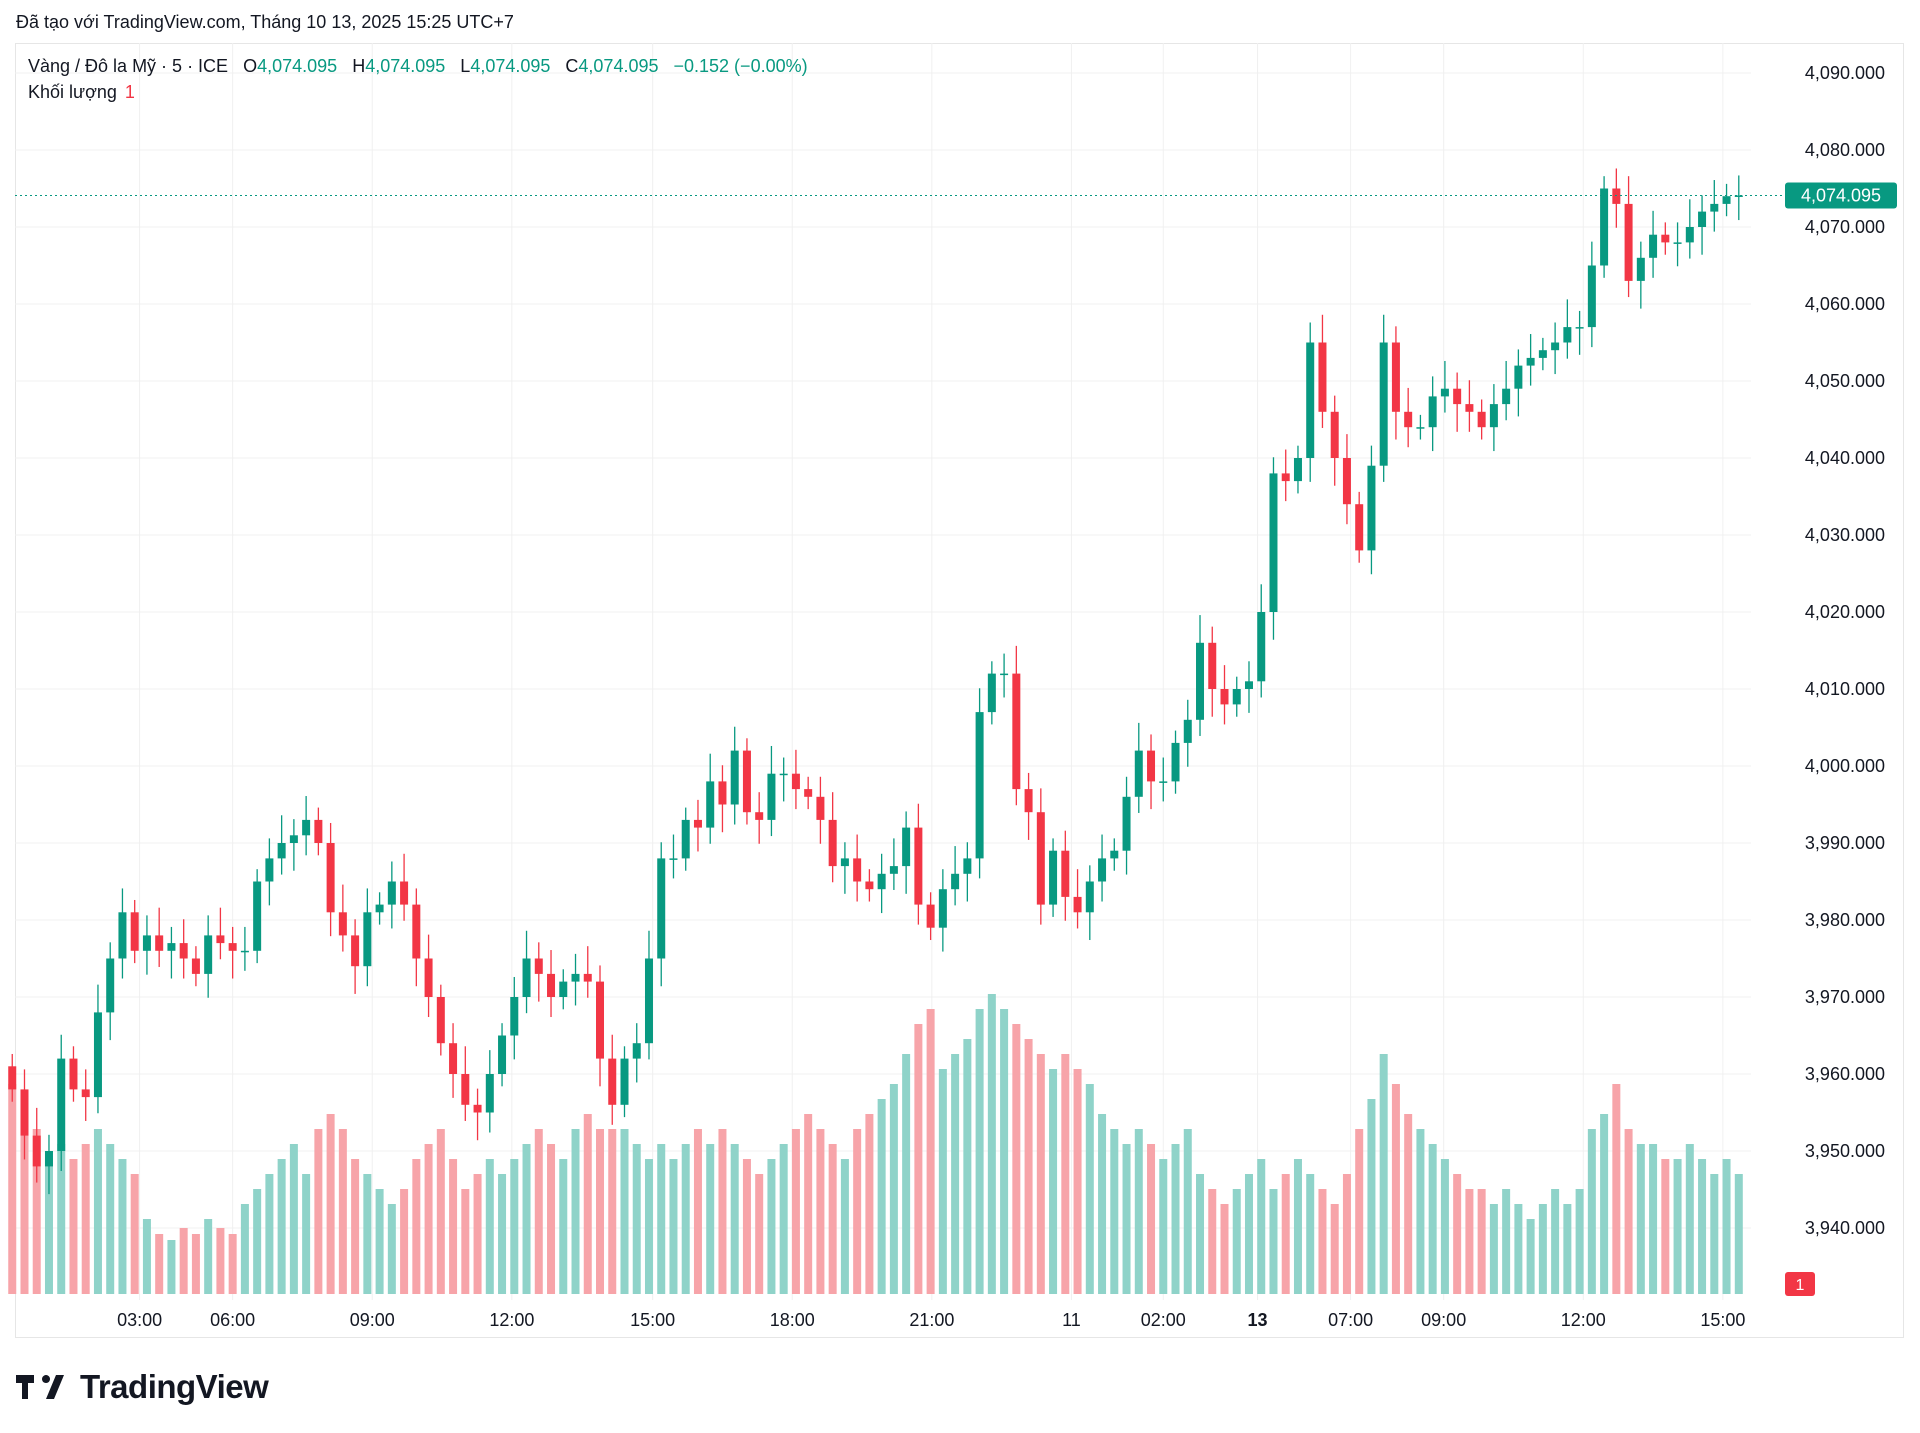  I want to click on volume-legend: Khối lượng 1, so click(81, 92).